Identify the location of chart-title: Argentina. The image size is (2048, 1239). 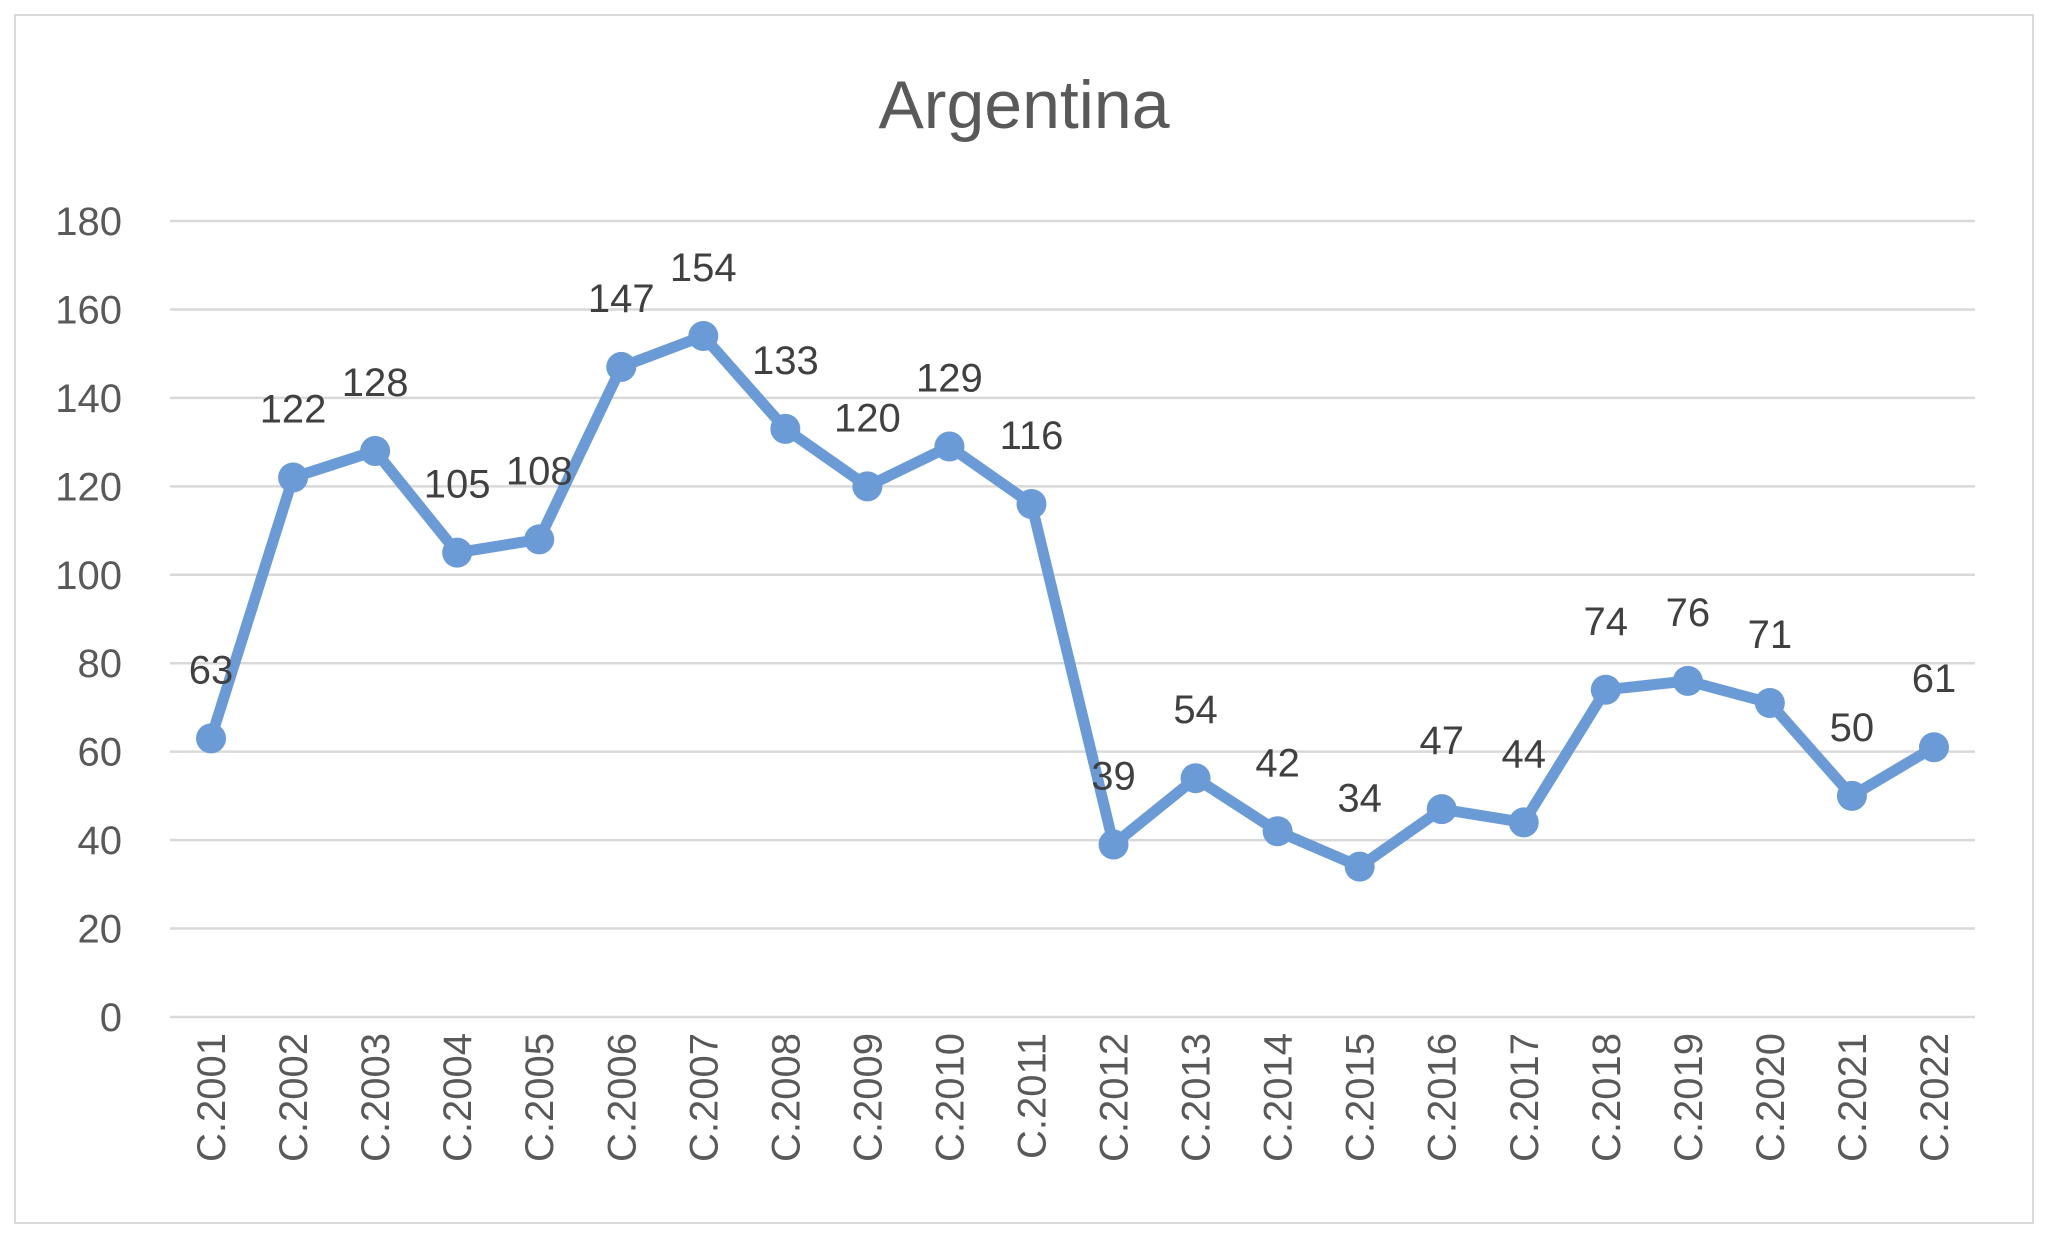
(1023, 105).